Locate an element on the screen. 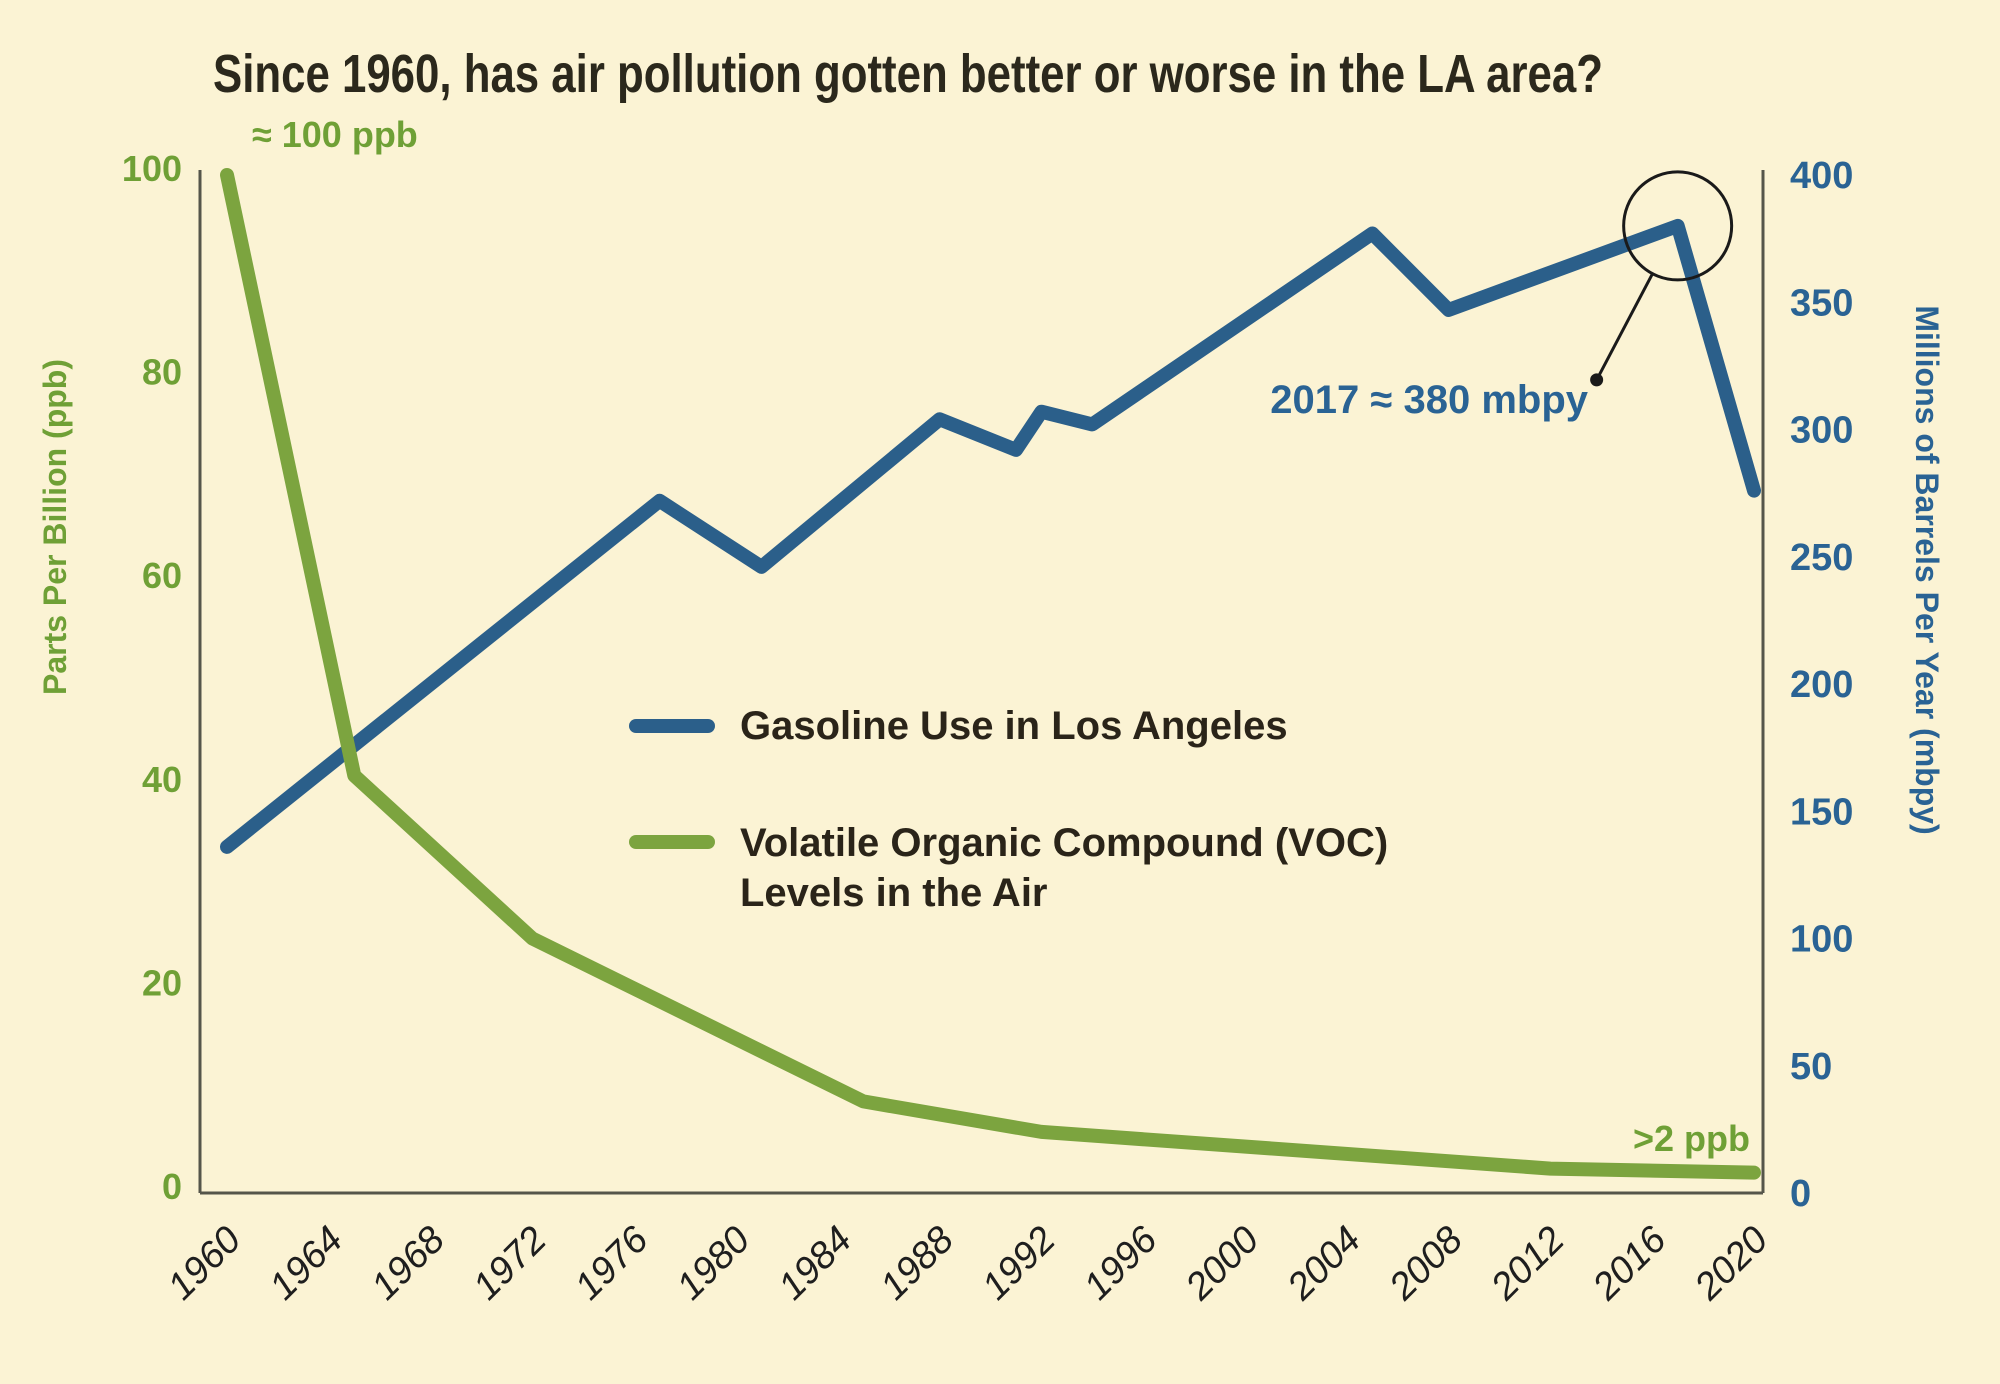 This screenshot has width=2000, height=1384. x-tick-label: 1996 is located at coordinates (1121, 1263).